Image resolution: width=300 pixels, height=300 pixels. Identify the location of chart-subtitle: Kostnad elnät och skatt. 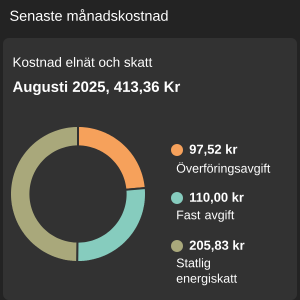
(83, 62).